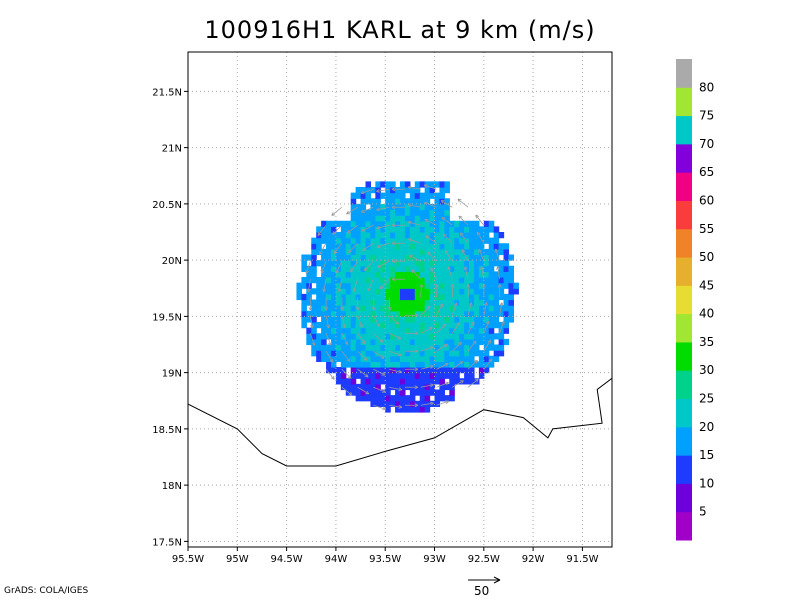  Describe the element at coordinates (172, 486) in the screenshot. I see `y-tick-label: 18N` at that location.